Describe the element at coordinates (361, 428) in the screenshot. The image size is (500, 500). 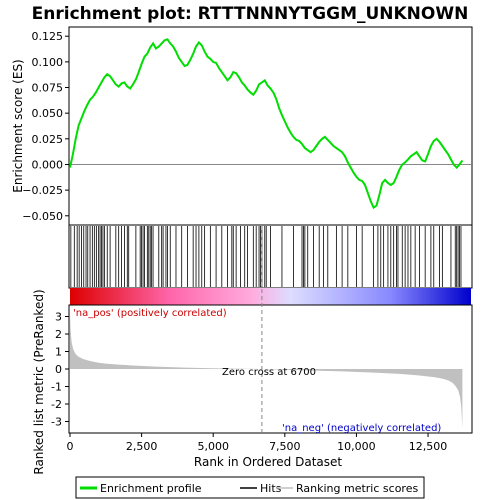
I see `negative-correlation-label: 'na_neg' (negatively correlated)` at that location.